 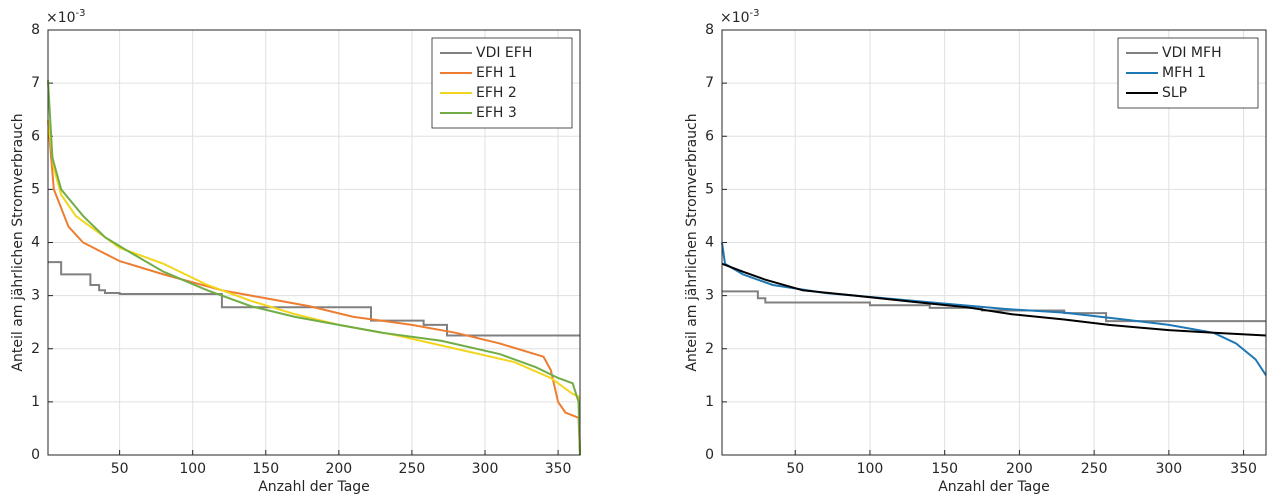 I want to click on legend-label: VDI EFH, so click(x=504, y=53).